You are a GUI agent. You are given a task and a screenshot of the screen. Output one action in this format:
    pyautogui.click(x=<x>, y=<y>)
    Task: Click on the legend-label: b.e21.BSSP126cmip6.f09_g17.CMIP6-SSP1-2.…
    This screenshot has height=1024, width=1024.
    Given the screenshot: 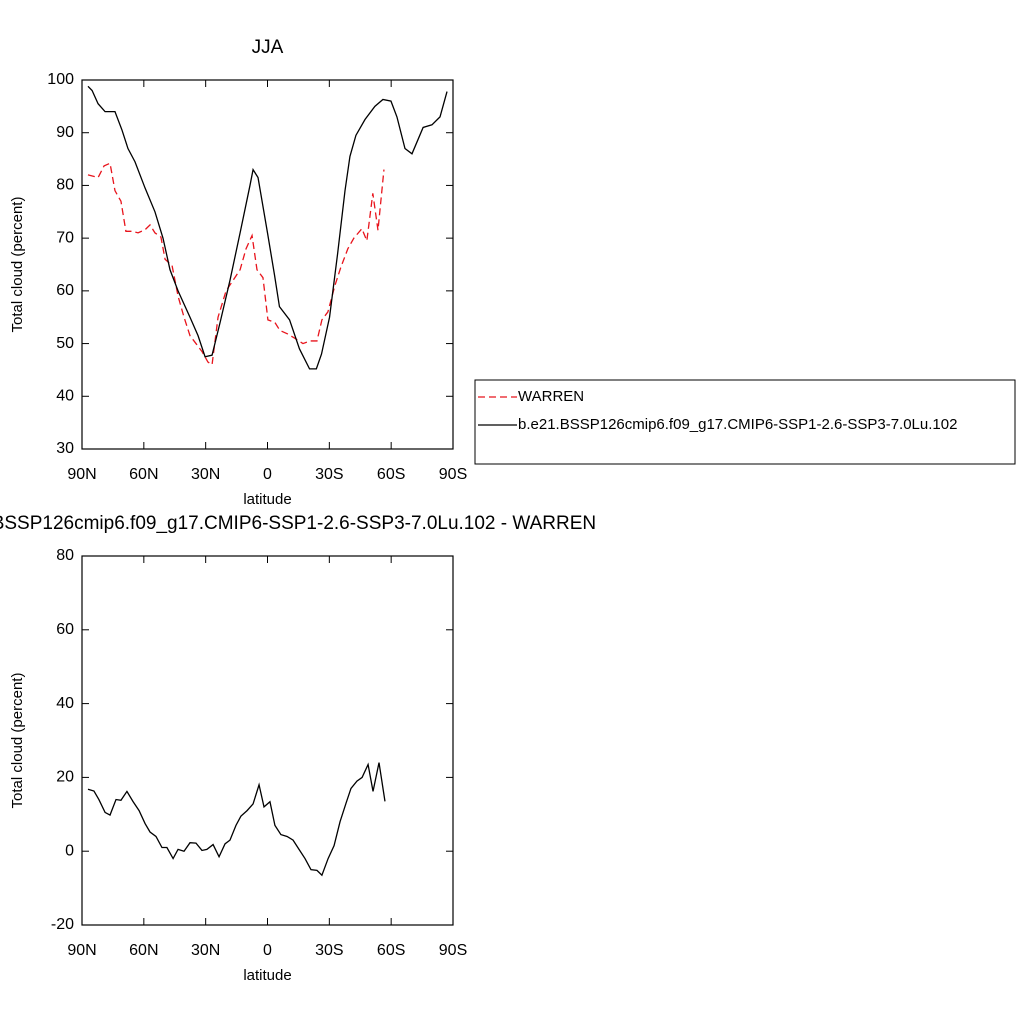 What is the action you would take?
    pyautogui.click(x=737, y=424)
    